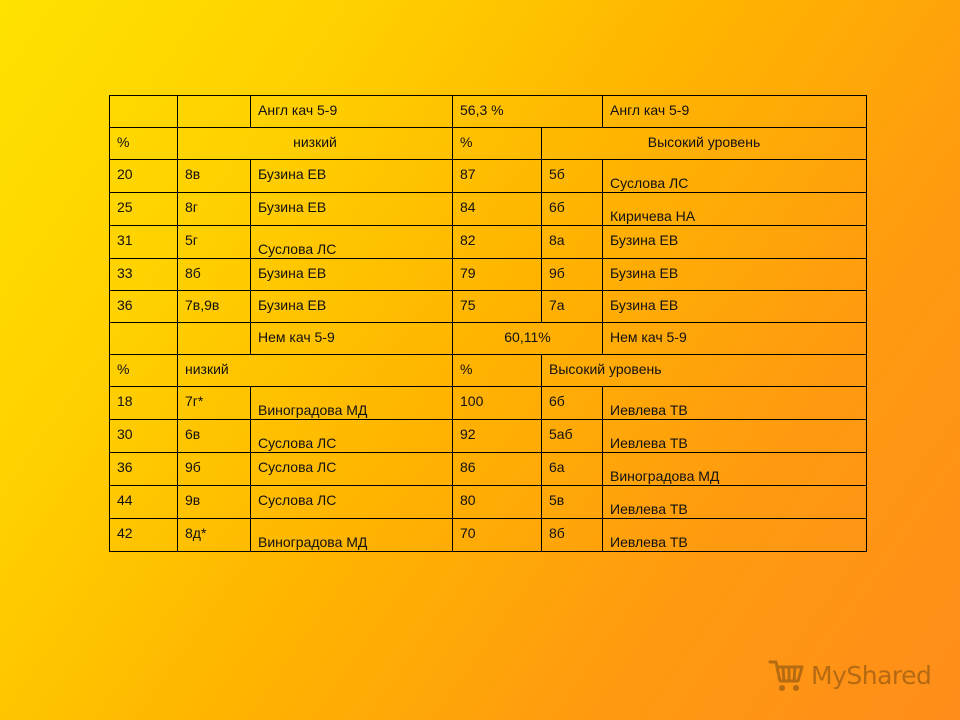  I want to click on subject-title-german-high: Нем кач 5-9, so click(734, 338).